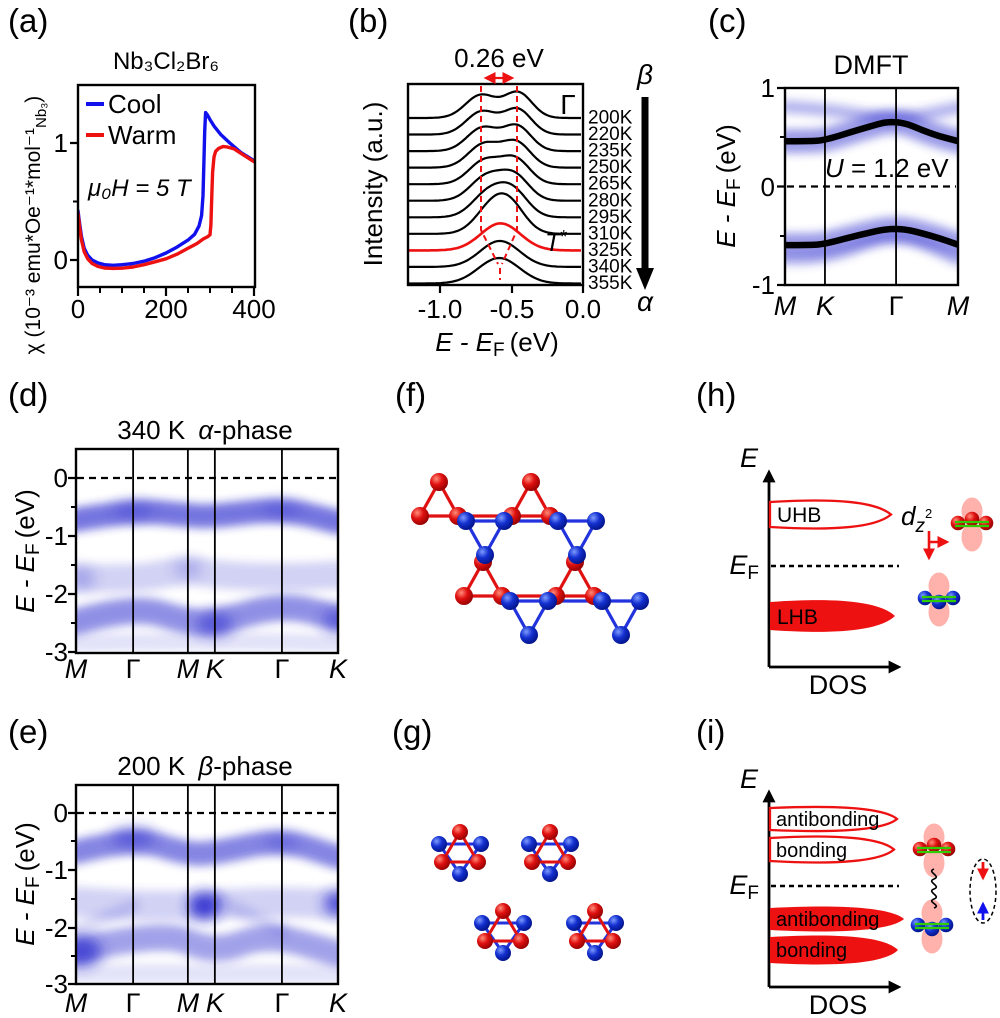  I want to click on d-ytick-n3: -3, so click(56, 652).